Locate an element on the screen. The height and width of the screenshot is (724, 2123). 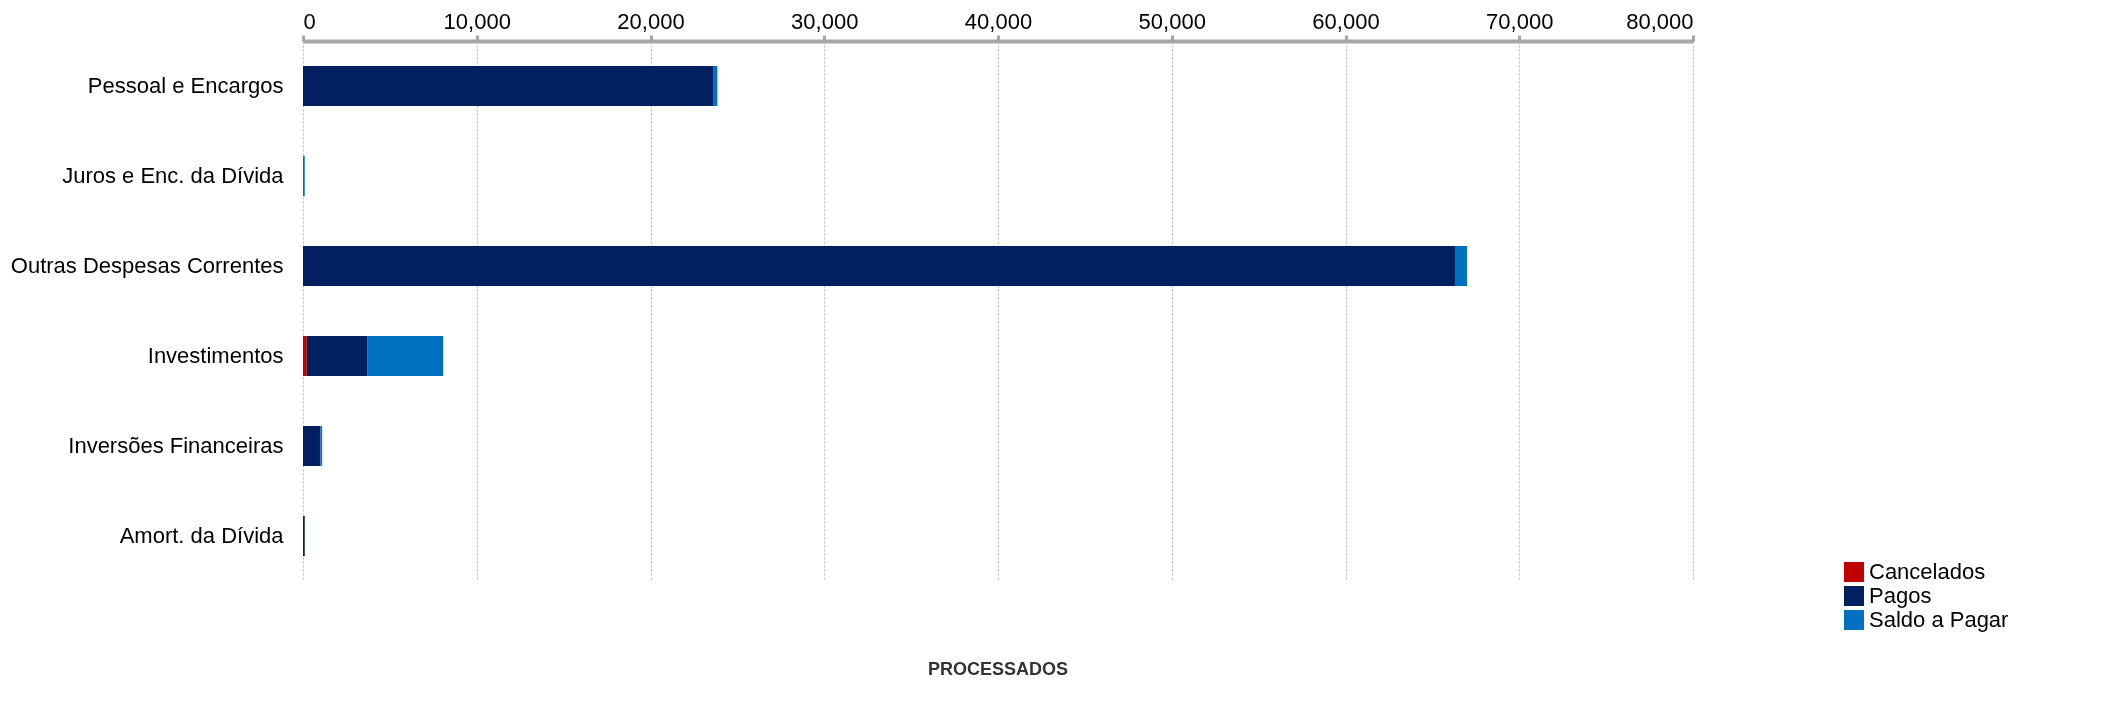
legend-label: Saldo a Pagar is located at coordinates (1939, 619).